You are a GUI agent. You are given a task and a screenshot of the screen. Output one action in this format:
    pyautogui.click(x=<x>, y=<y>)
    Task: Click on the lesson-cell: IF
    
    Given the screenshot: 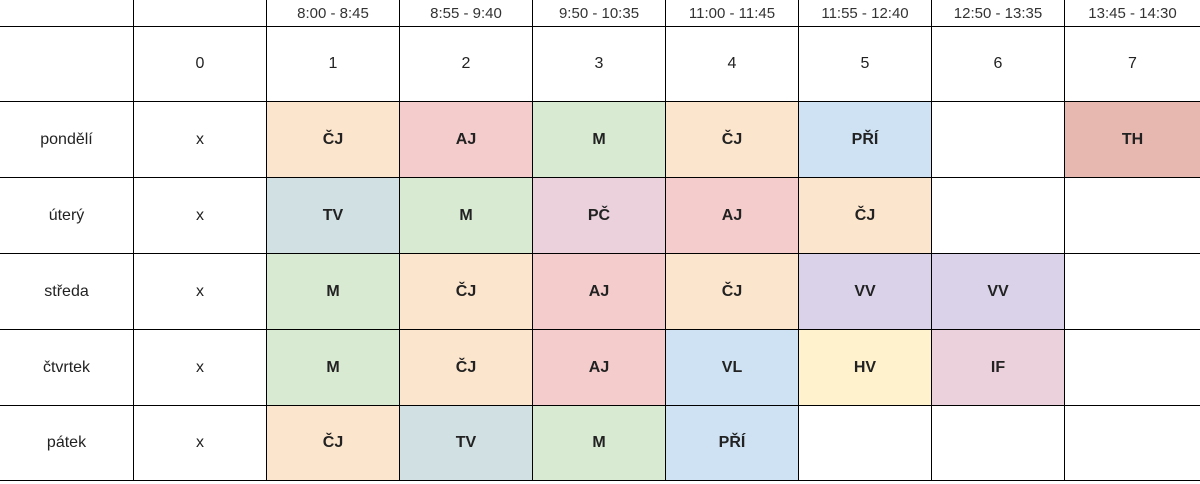 What is the action you would take?
    pyautogui.click(x=998, y=367)
    